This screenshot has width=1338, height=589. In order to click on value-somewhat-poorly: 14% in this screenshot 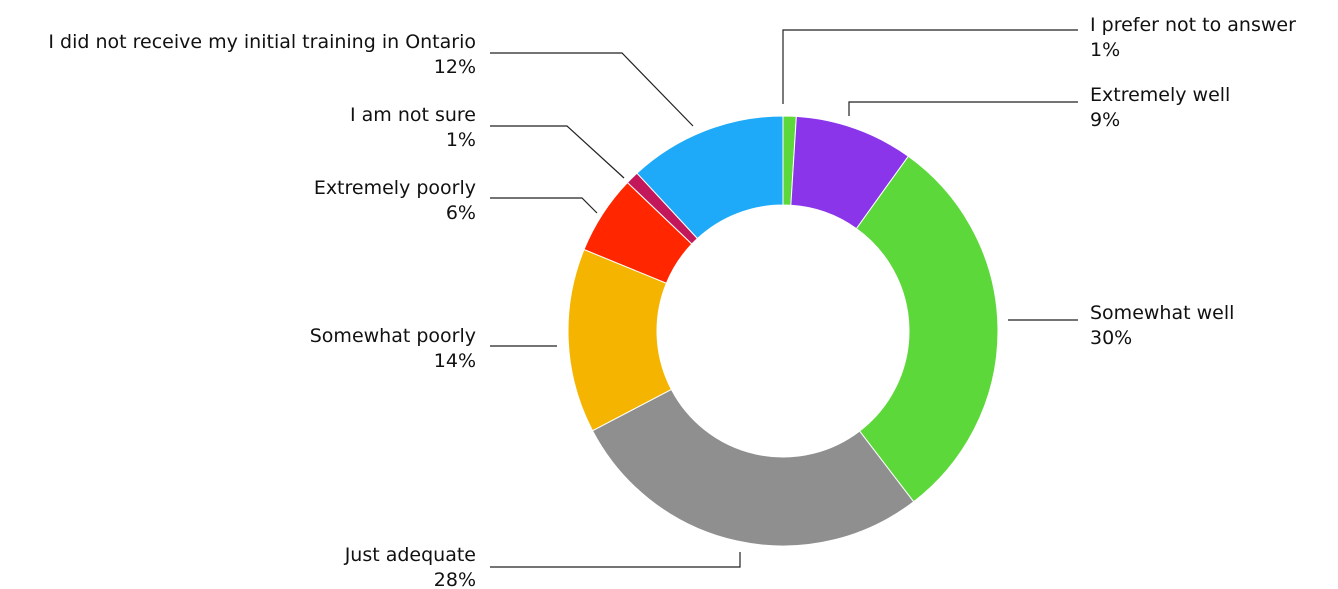, I will do `click(455, 361)`.